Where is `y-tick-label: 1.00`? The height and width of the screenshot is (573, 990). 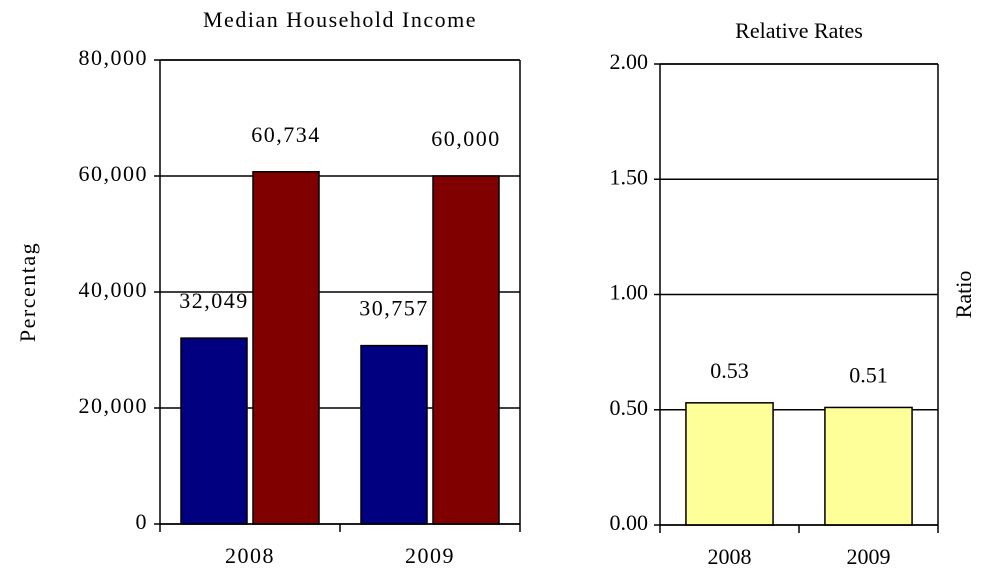 y-tick-label: 1.00 is located at coordinates (629, 292).